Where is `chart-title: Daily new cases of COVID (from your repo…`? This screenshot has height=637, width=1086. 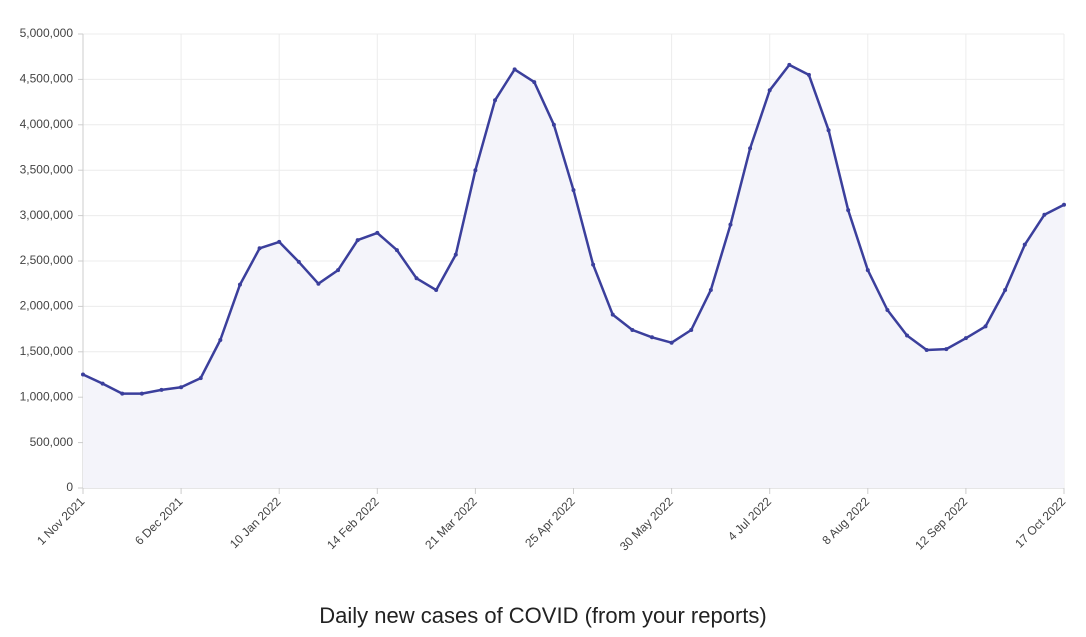
chart-title: Daily new cases of COVID (from your repo… is located at coordinates (542, 615).